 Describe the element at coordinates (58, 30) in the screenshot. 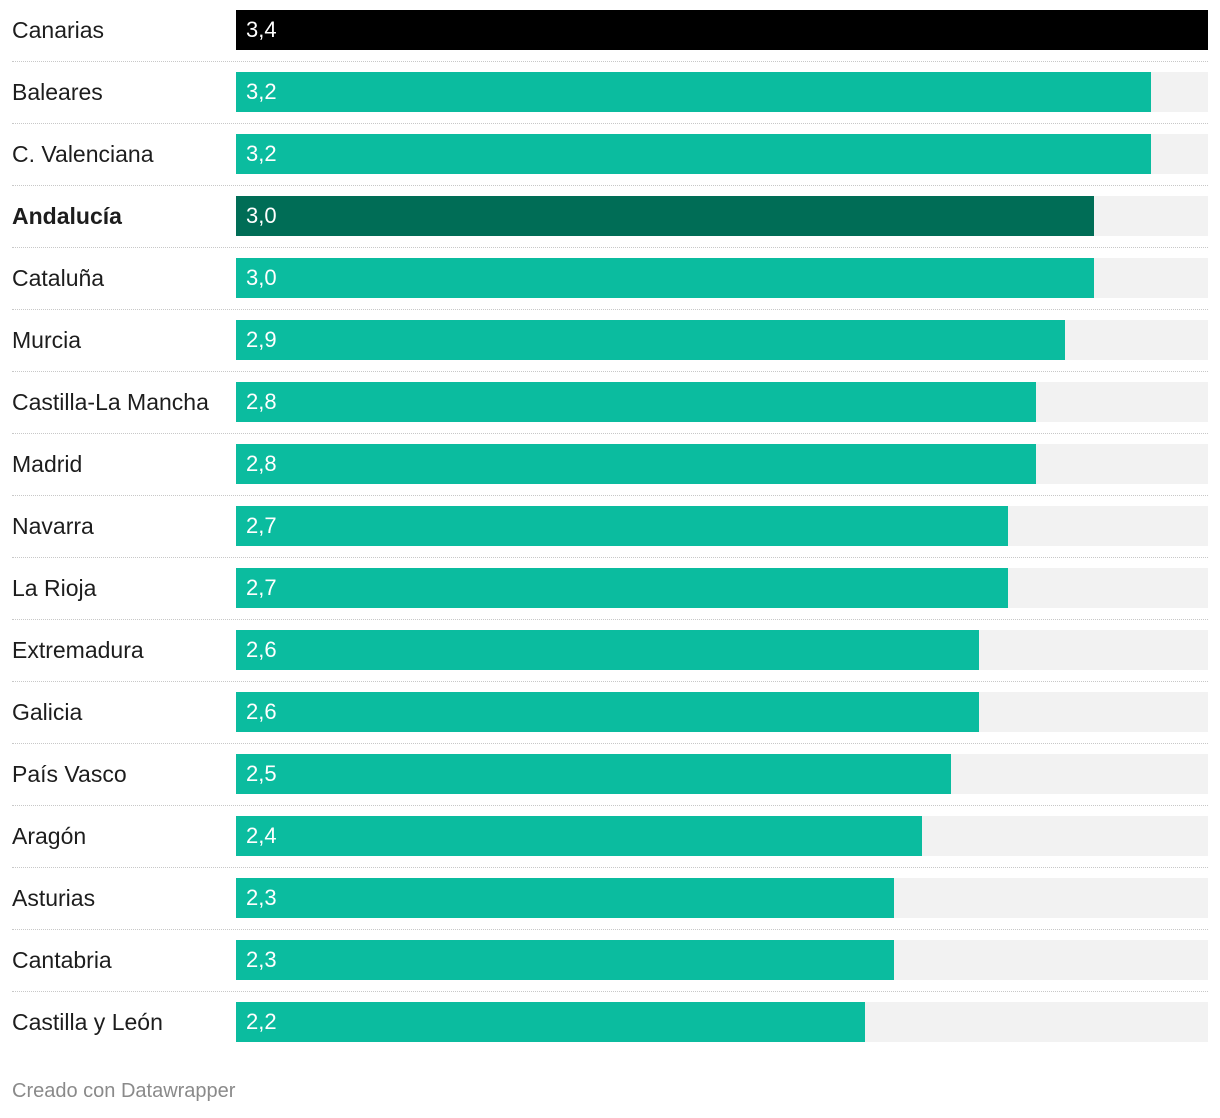

I see `category-label: Canarias` at that location.